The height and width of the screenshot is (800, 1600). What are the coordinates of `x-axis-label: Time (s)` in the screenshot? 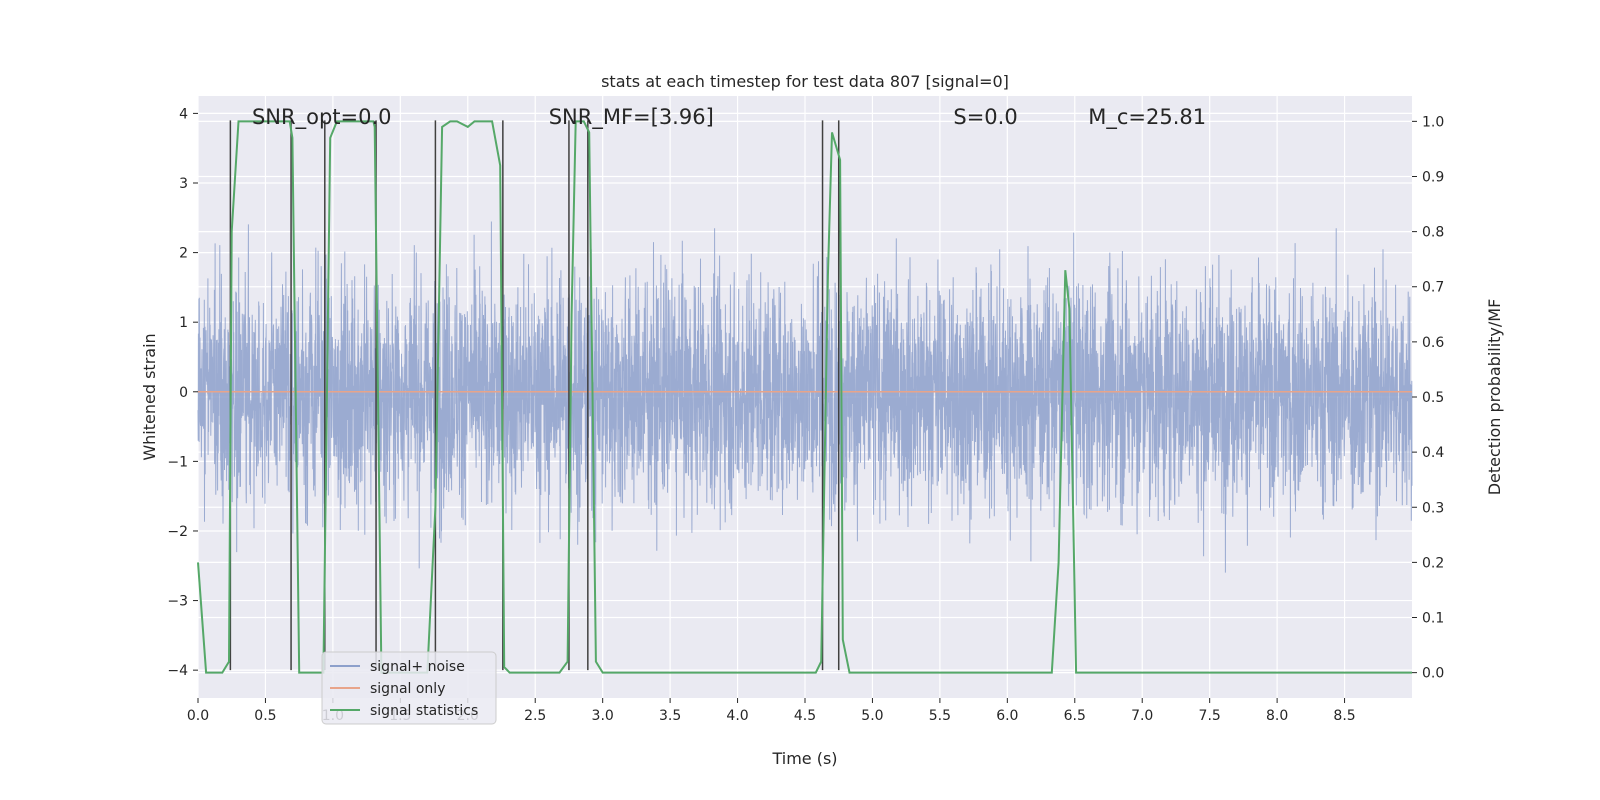 It's located at (804, 758).